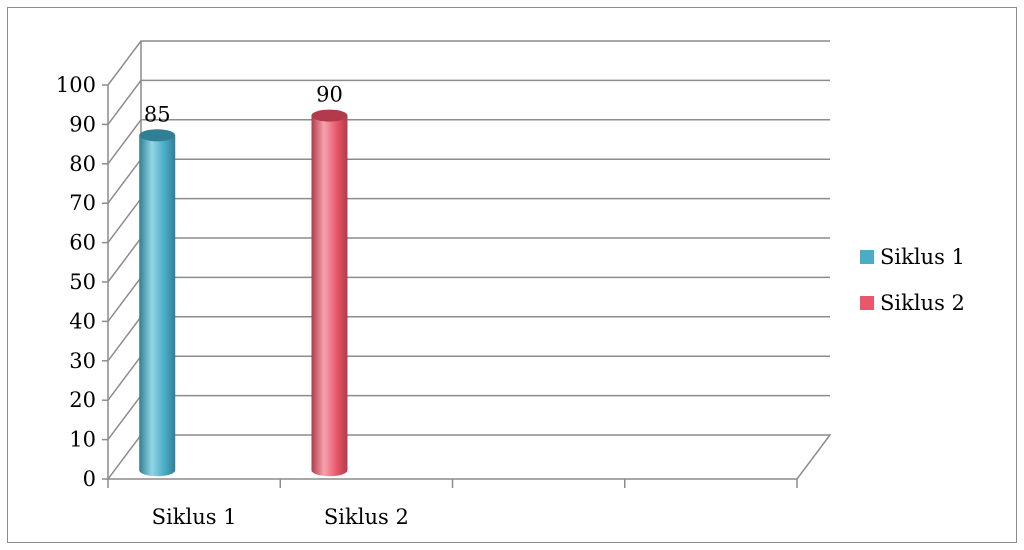  Describe the element at coordinates (89, 479) in the screenshot. I see `y-tick-label: 0` at that location.